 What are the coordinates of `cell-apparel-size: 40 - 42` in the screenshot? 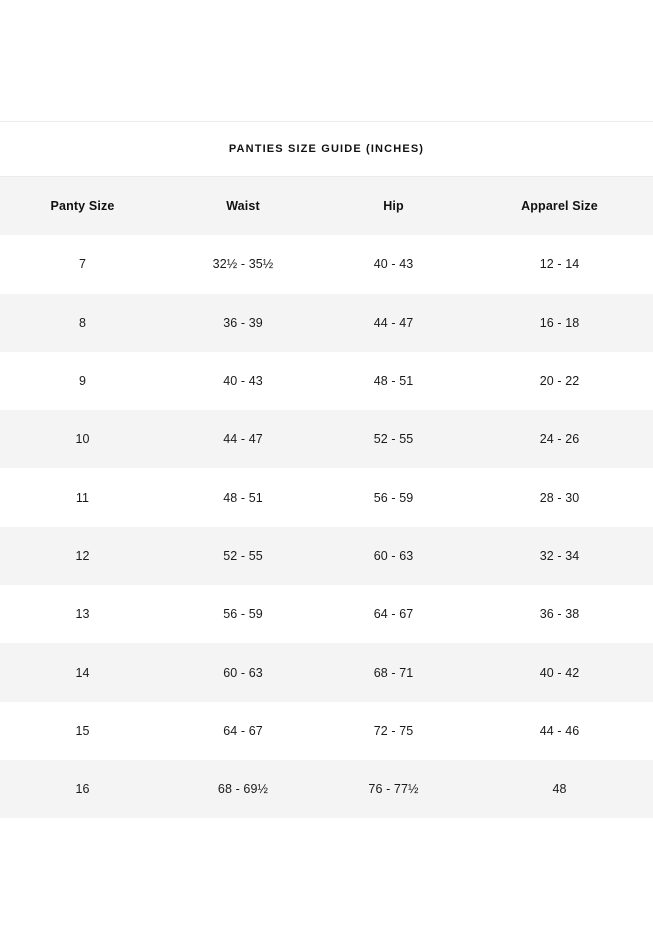 It's located at (559, 672).